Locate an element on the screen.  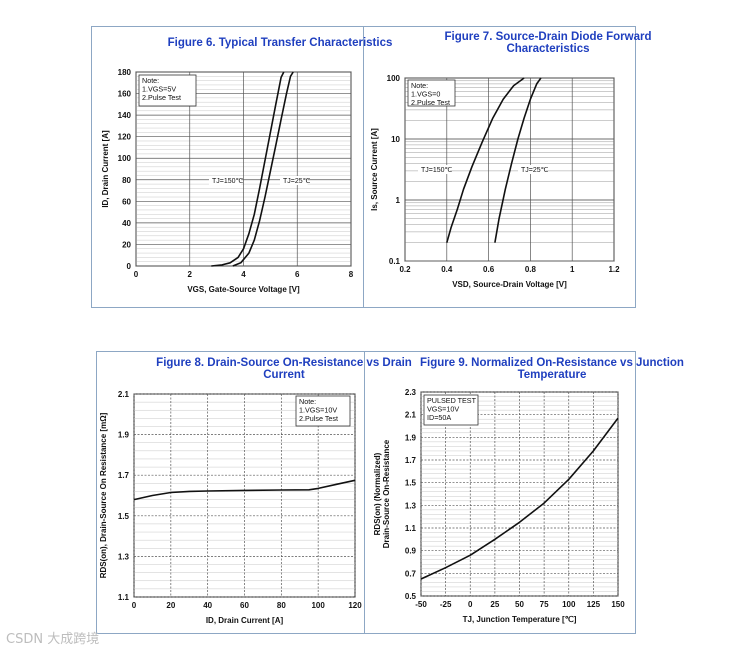
x-tick-label: 4 is located at coordinates (243, 274).